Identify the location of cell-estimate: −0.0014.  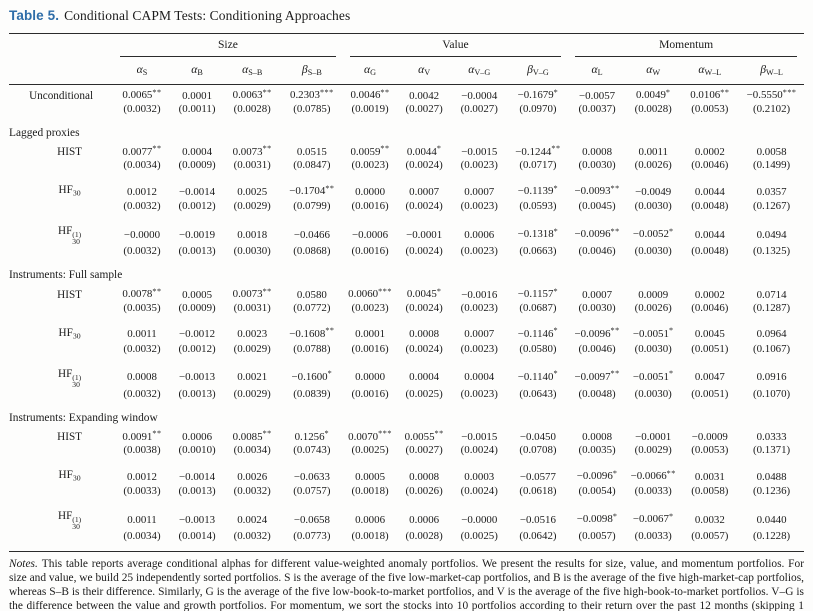
(197, 476).